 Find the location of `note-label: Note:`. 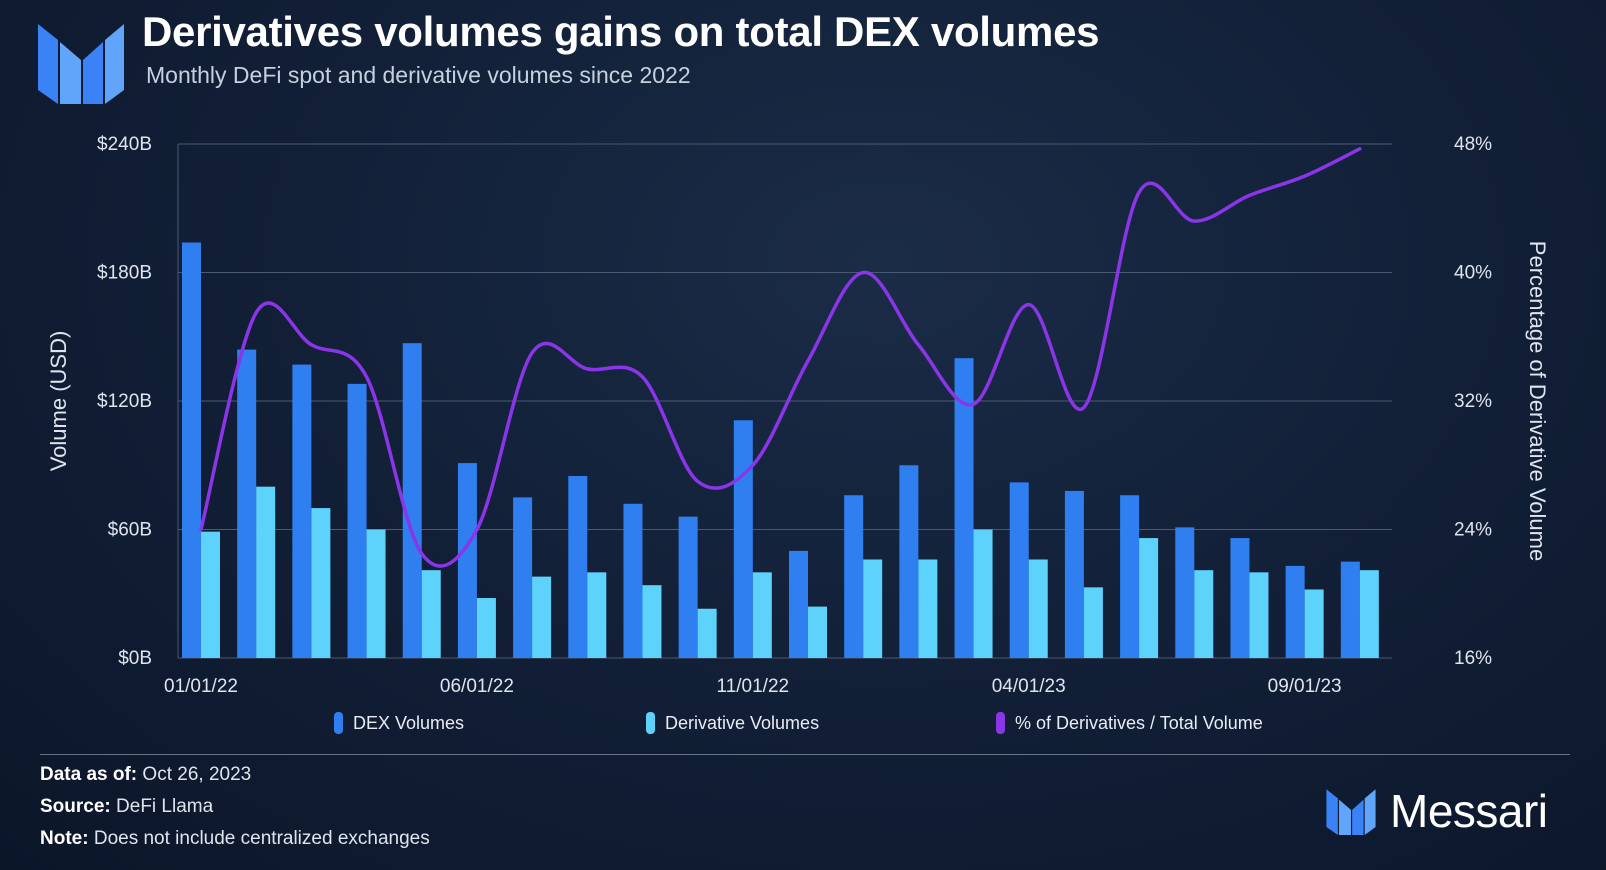

note-label: Note: is located at coordinates (64, 838).